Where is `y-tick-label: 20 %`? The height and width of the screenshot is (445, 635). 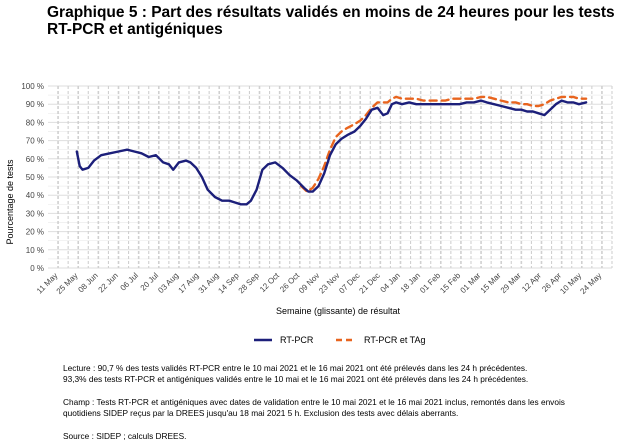
y-tick-label: 20 % is located at coordinates (35, 232).